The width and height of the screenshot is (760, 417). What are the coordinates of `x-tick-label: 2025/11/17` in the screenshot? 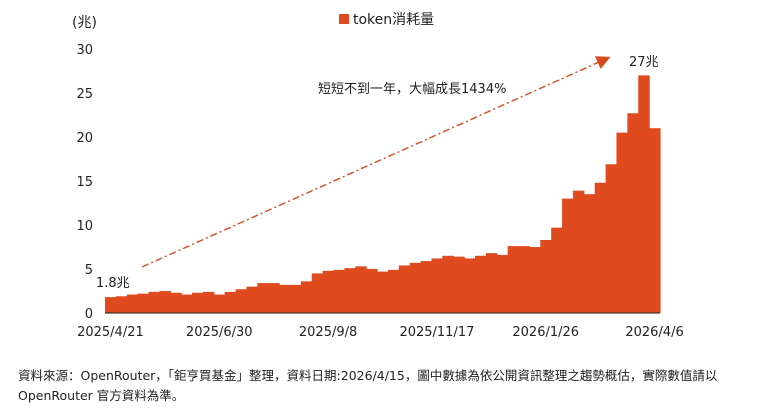 It's located at (436, 332).